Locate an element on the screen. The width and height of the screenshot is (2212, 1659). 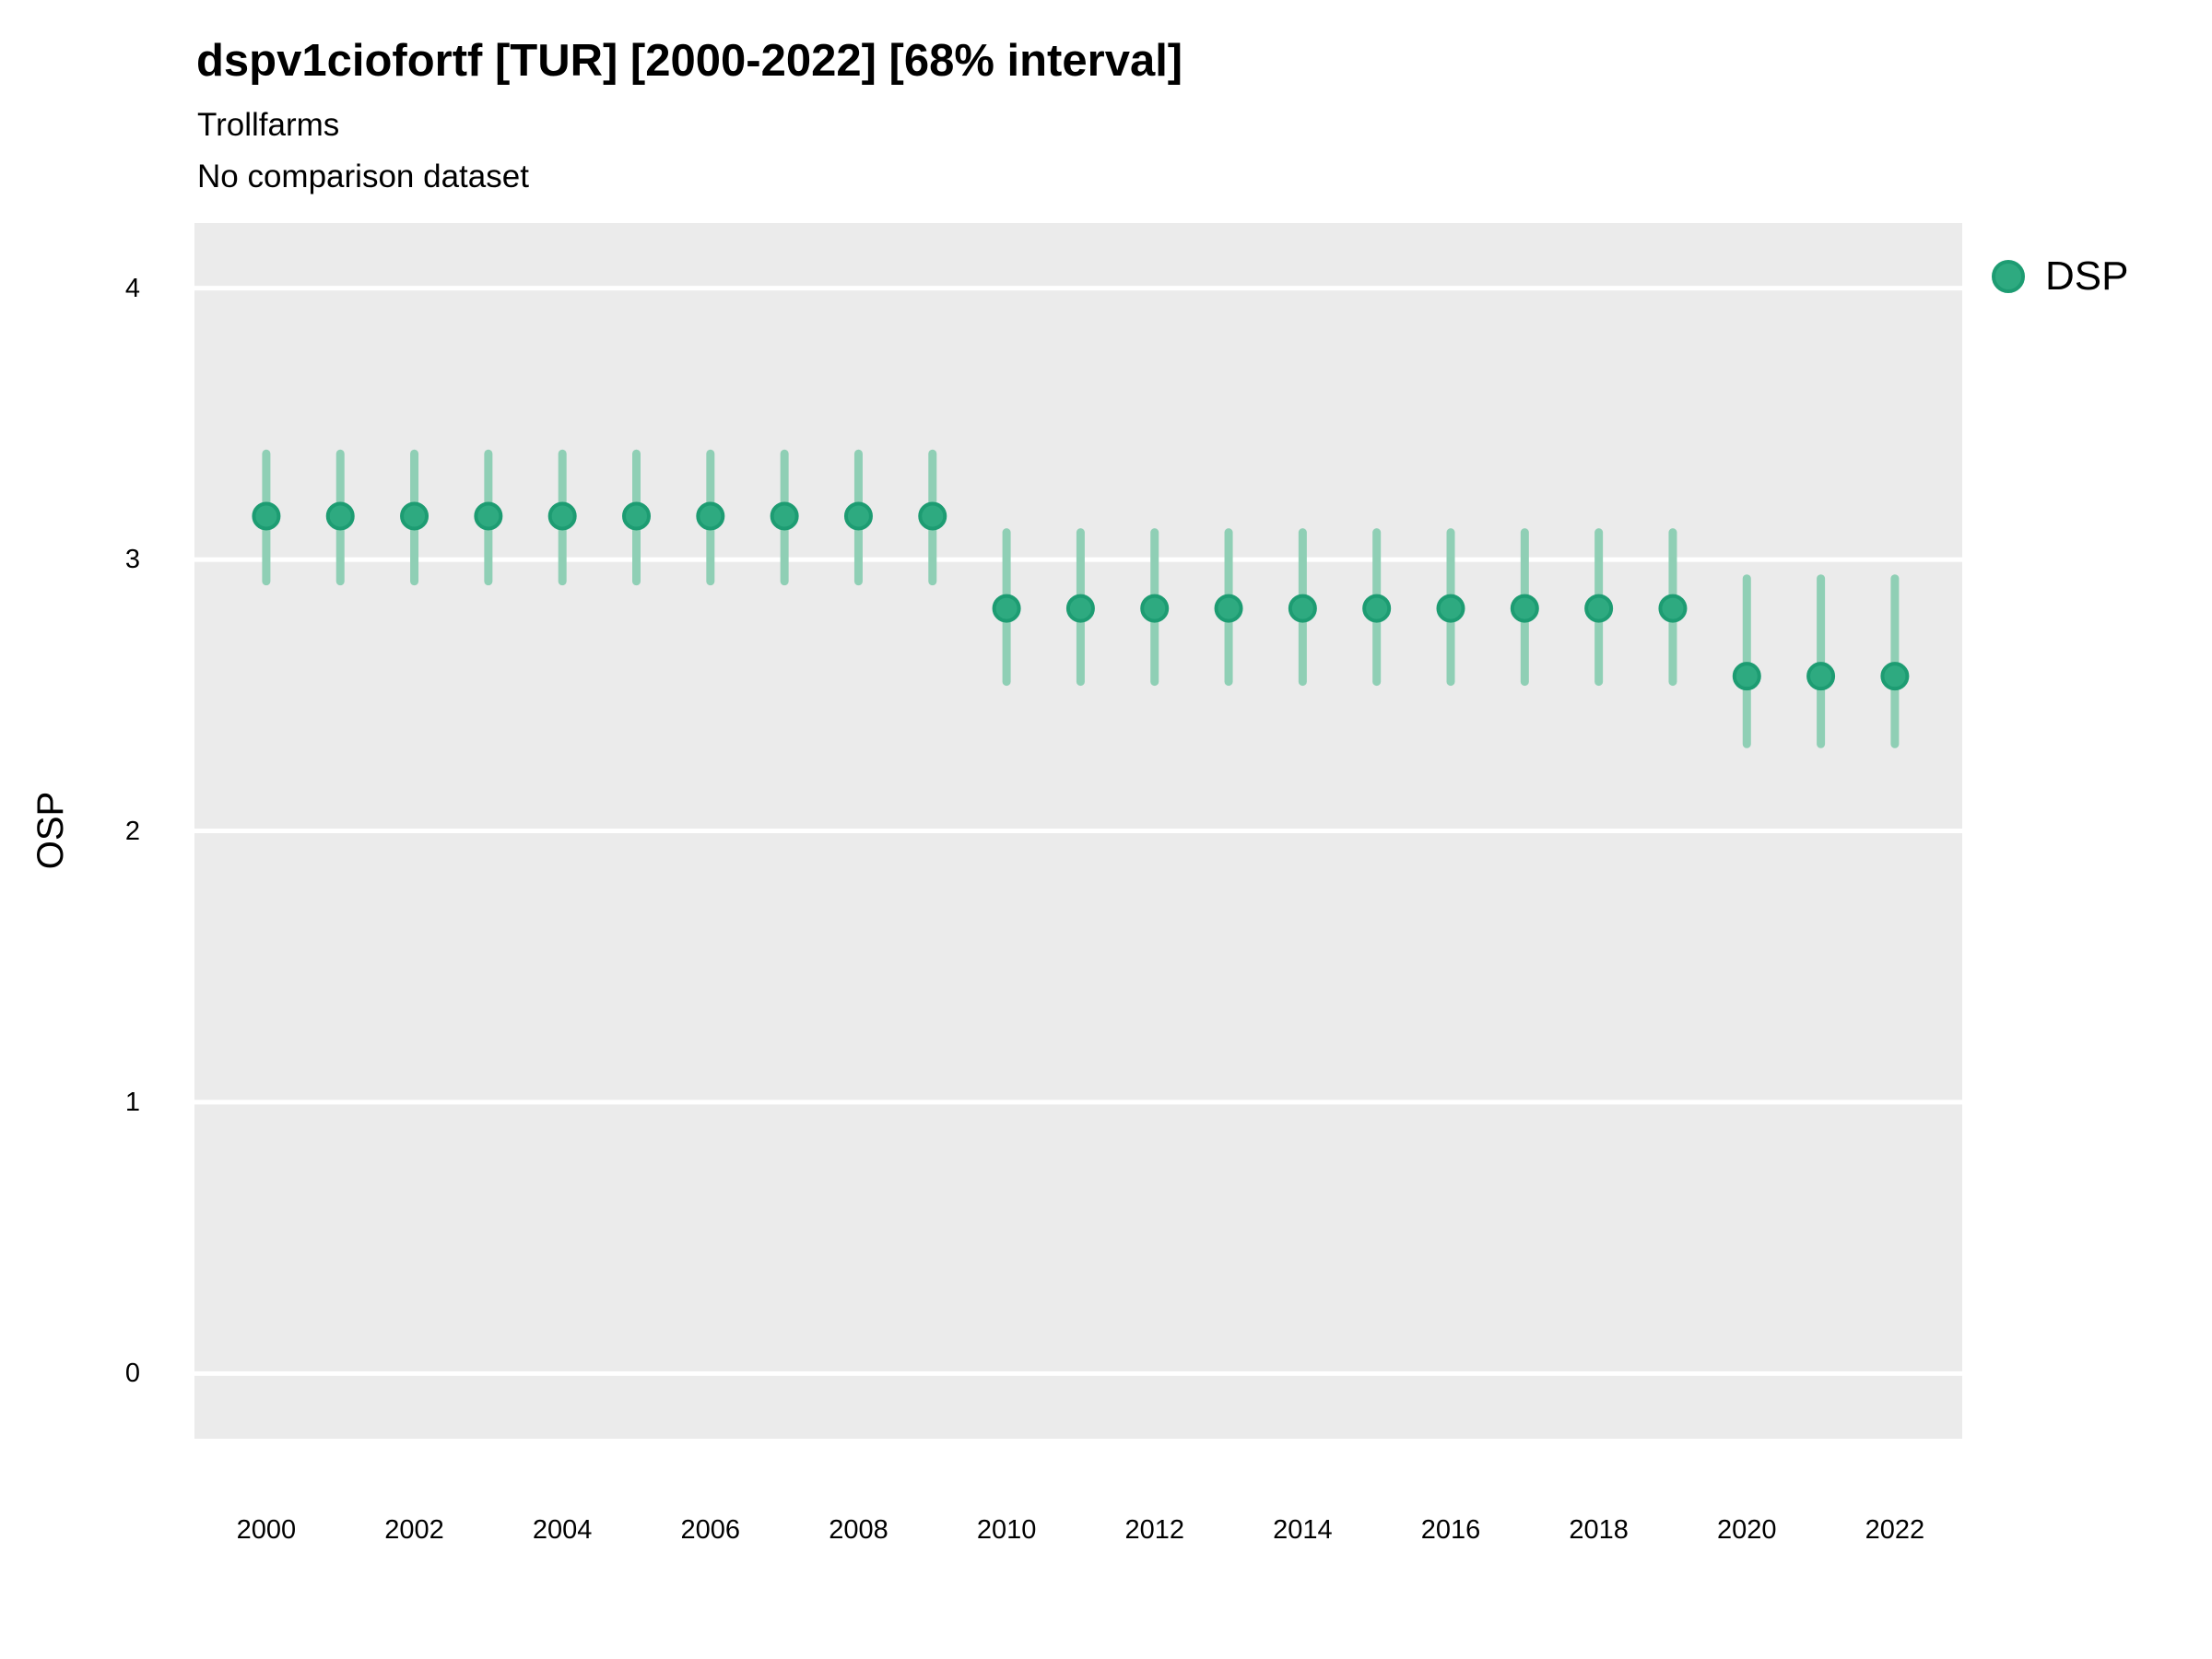
legend-point-icon is located at coordinates (2008, 276).